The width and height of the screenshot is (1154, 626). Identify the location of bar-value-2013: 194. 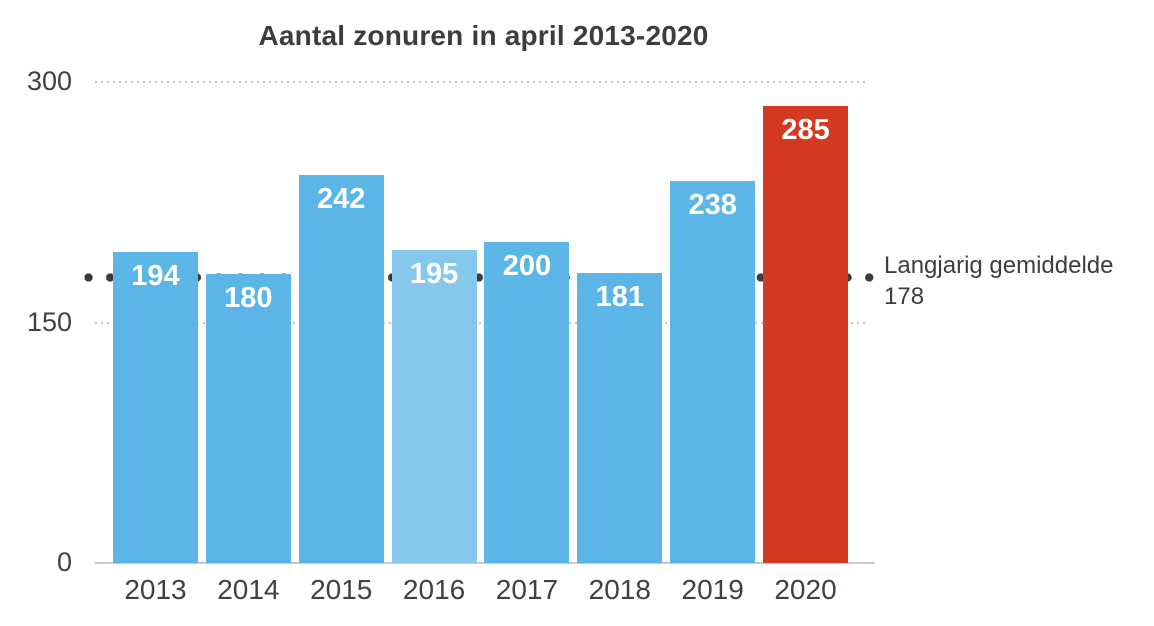
(155, 275).